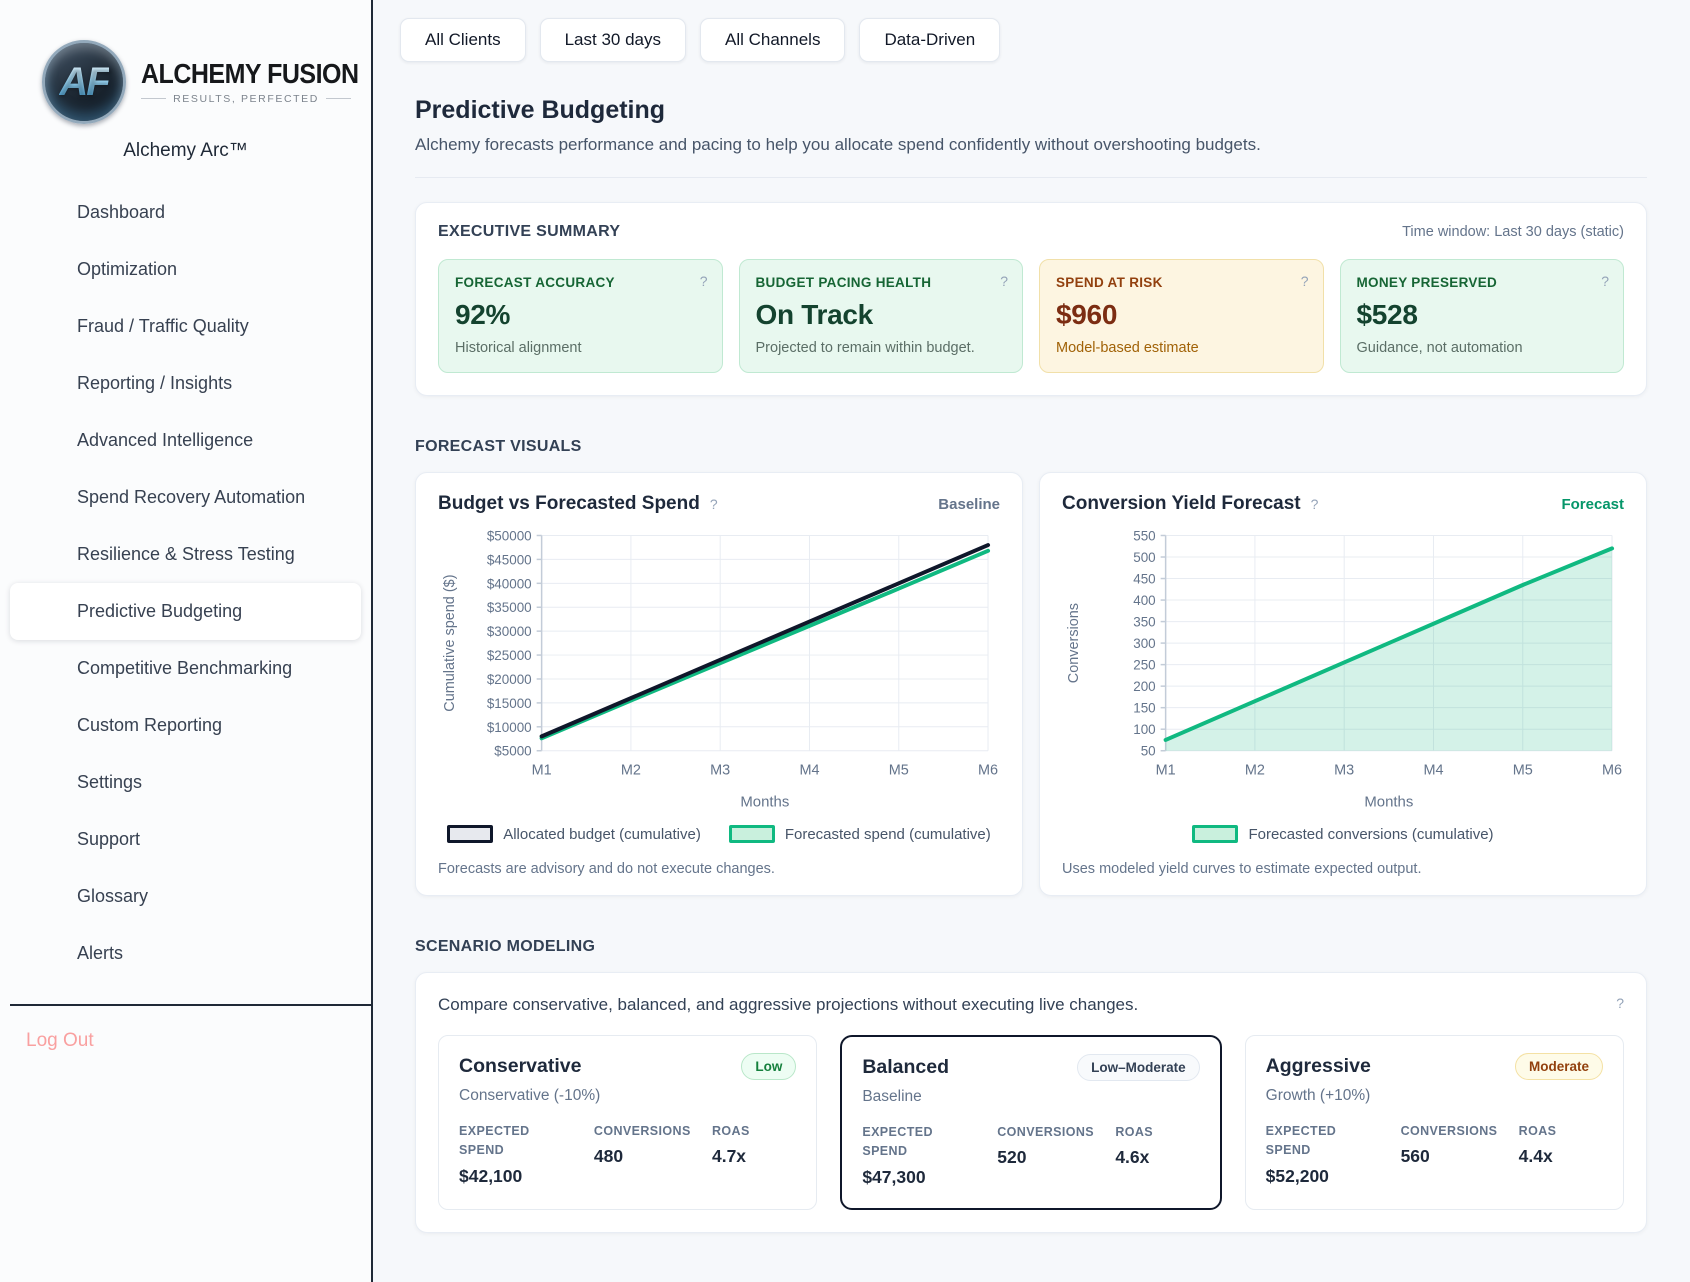 The width and height of the screenshot is (1690, 1282). Describe the element at coordinates (1387, 314) in the screenshot. I see `stat-value: $528` at that location.